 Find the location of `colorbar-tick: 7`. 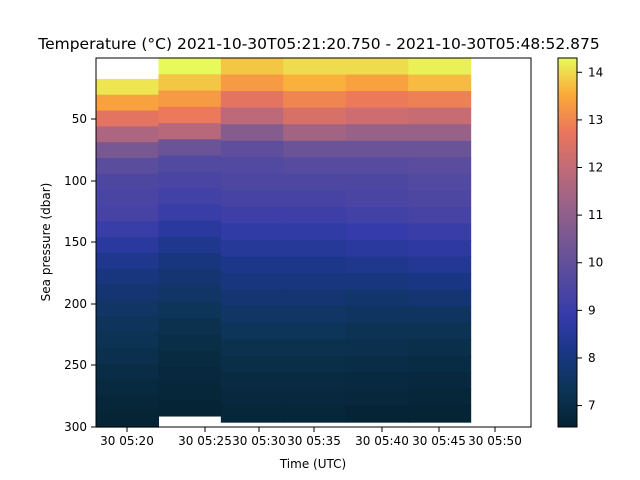

colorbar-tick: 7 is located at coordinates (586, 406).